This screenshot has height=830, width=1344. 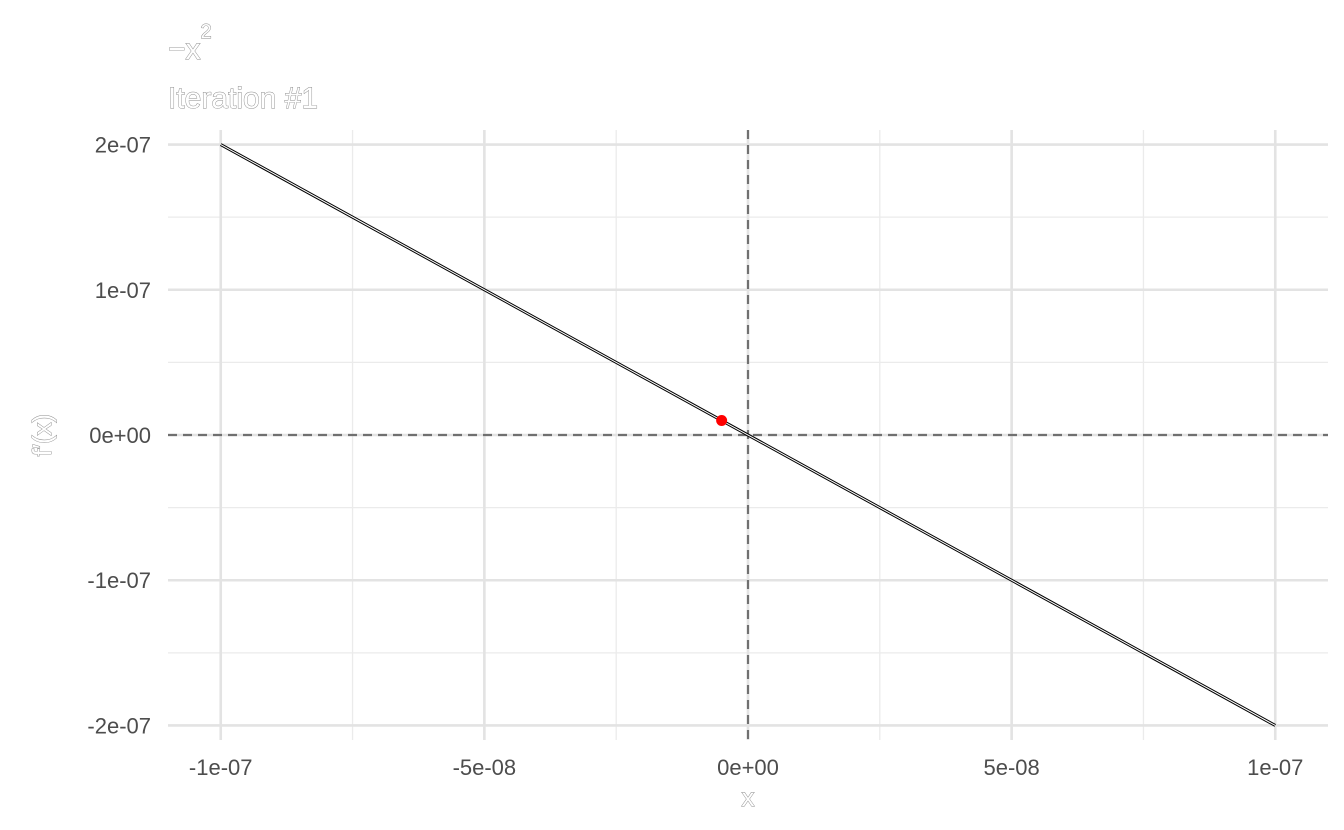 I want to click on chart-subtitle: Iteration #1, so click(x=243, y=98).